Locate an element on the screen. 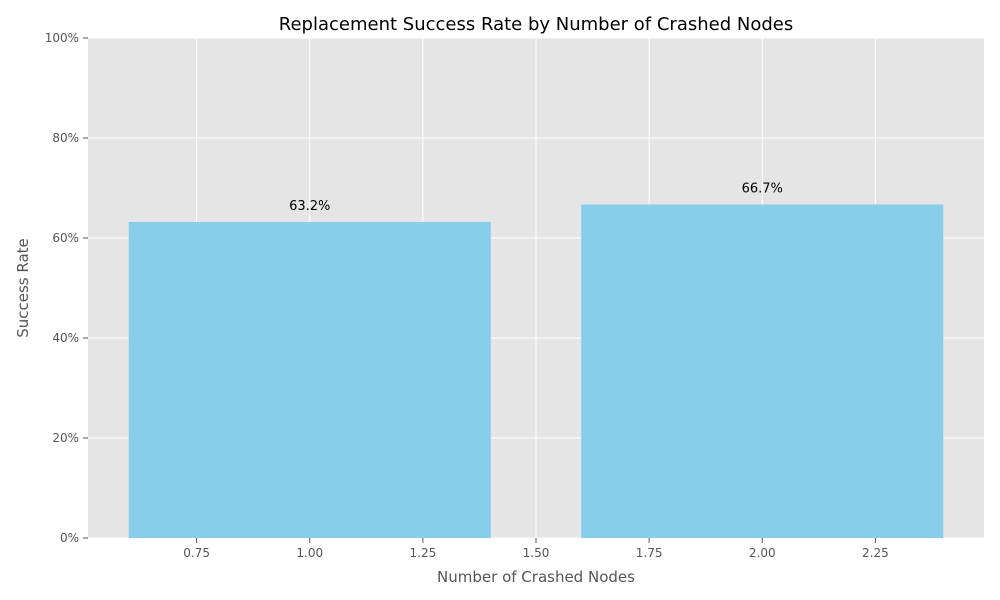 The width and height of the screenshot is (1000, 600). y-tick-label: 100% is located at coordinates (62, 38).